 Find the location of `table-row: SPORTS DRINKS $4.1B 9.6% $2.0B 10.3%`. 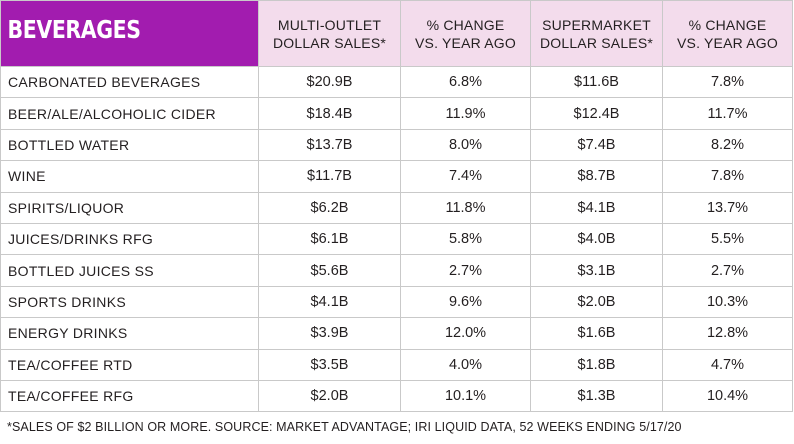

table-row: SPORTS DRINKS $4.1B 9.6% $2.0B 10.3% is located at coordinates (396, 302).